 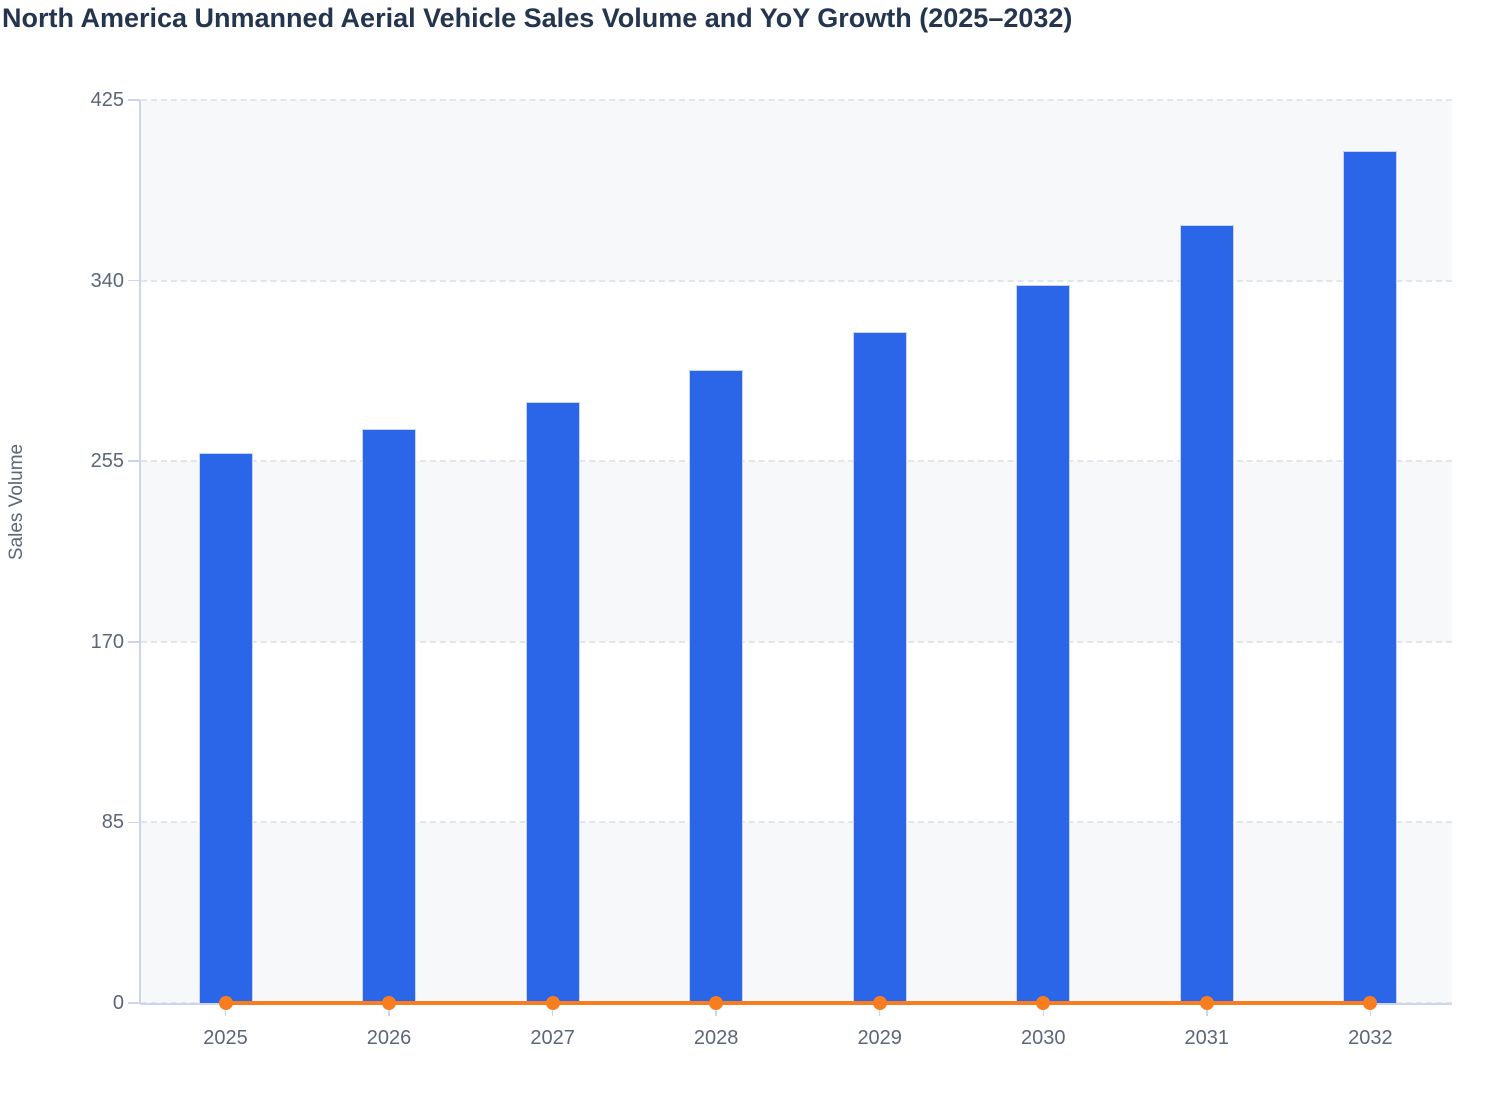 What do you see at coordinates (1043, 643) in the screenshot?
I see `bar-2030` at bounding box center [1043, 643].